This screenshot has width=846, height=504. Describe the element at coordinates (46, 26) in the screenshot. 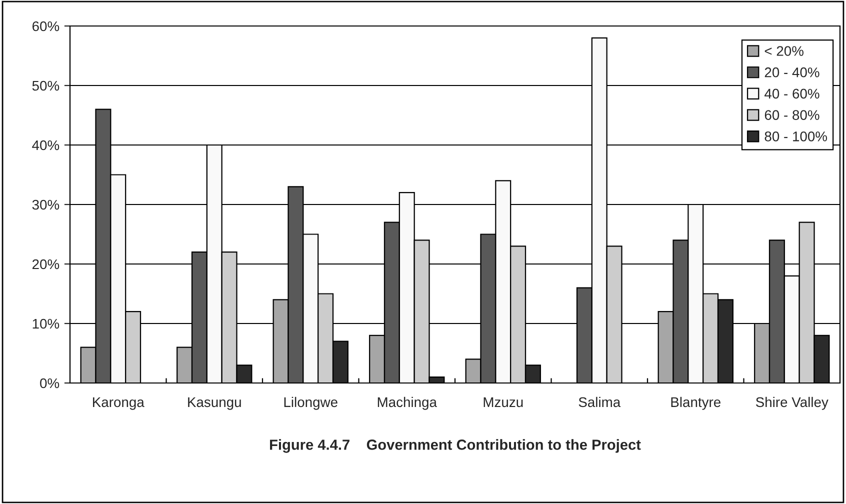

I see `y-tick-label: 60%` at that location.